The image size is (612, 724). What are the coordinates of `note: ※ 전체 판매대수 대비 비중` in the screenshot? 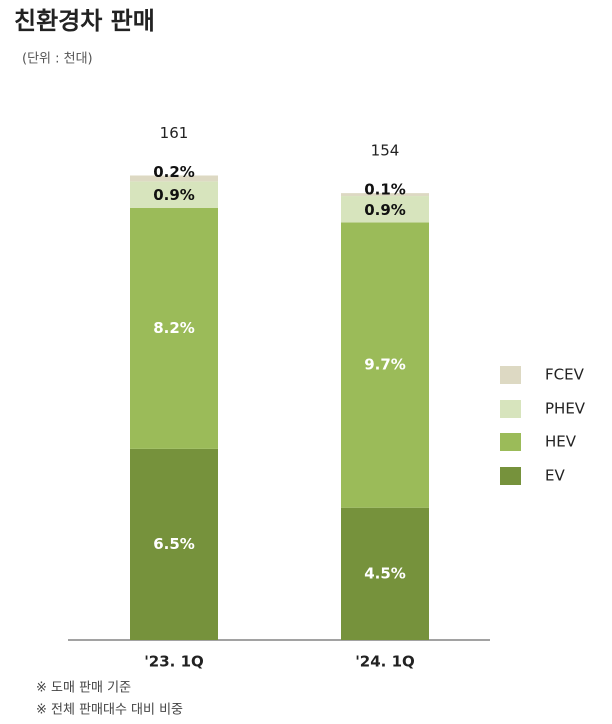 It's located at (109, 710).